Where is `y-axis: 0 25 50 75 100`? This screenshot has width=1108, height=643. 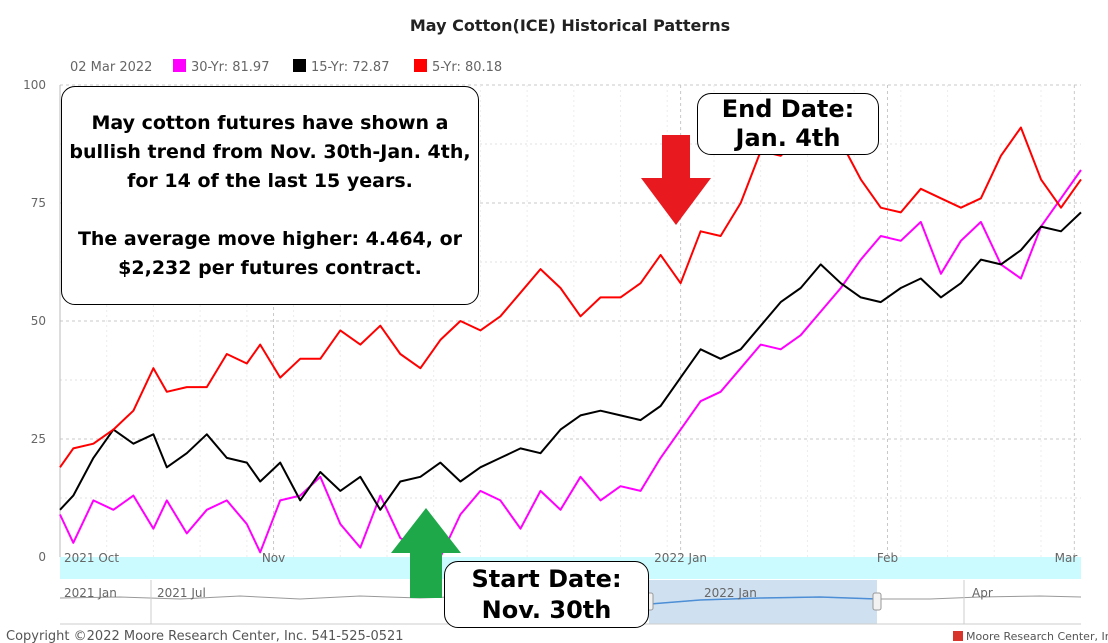
y-axis: 0 25 50 75 100 is located at coordinates (34, 321).